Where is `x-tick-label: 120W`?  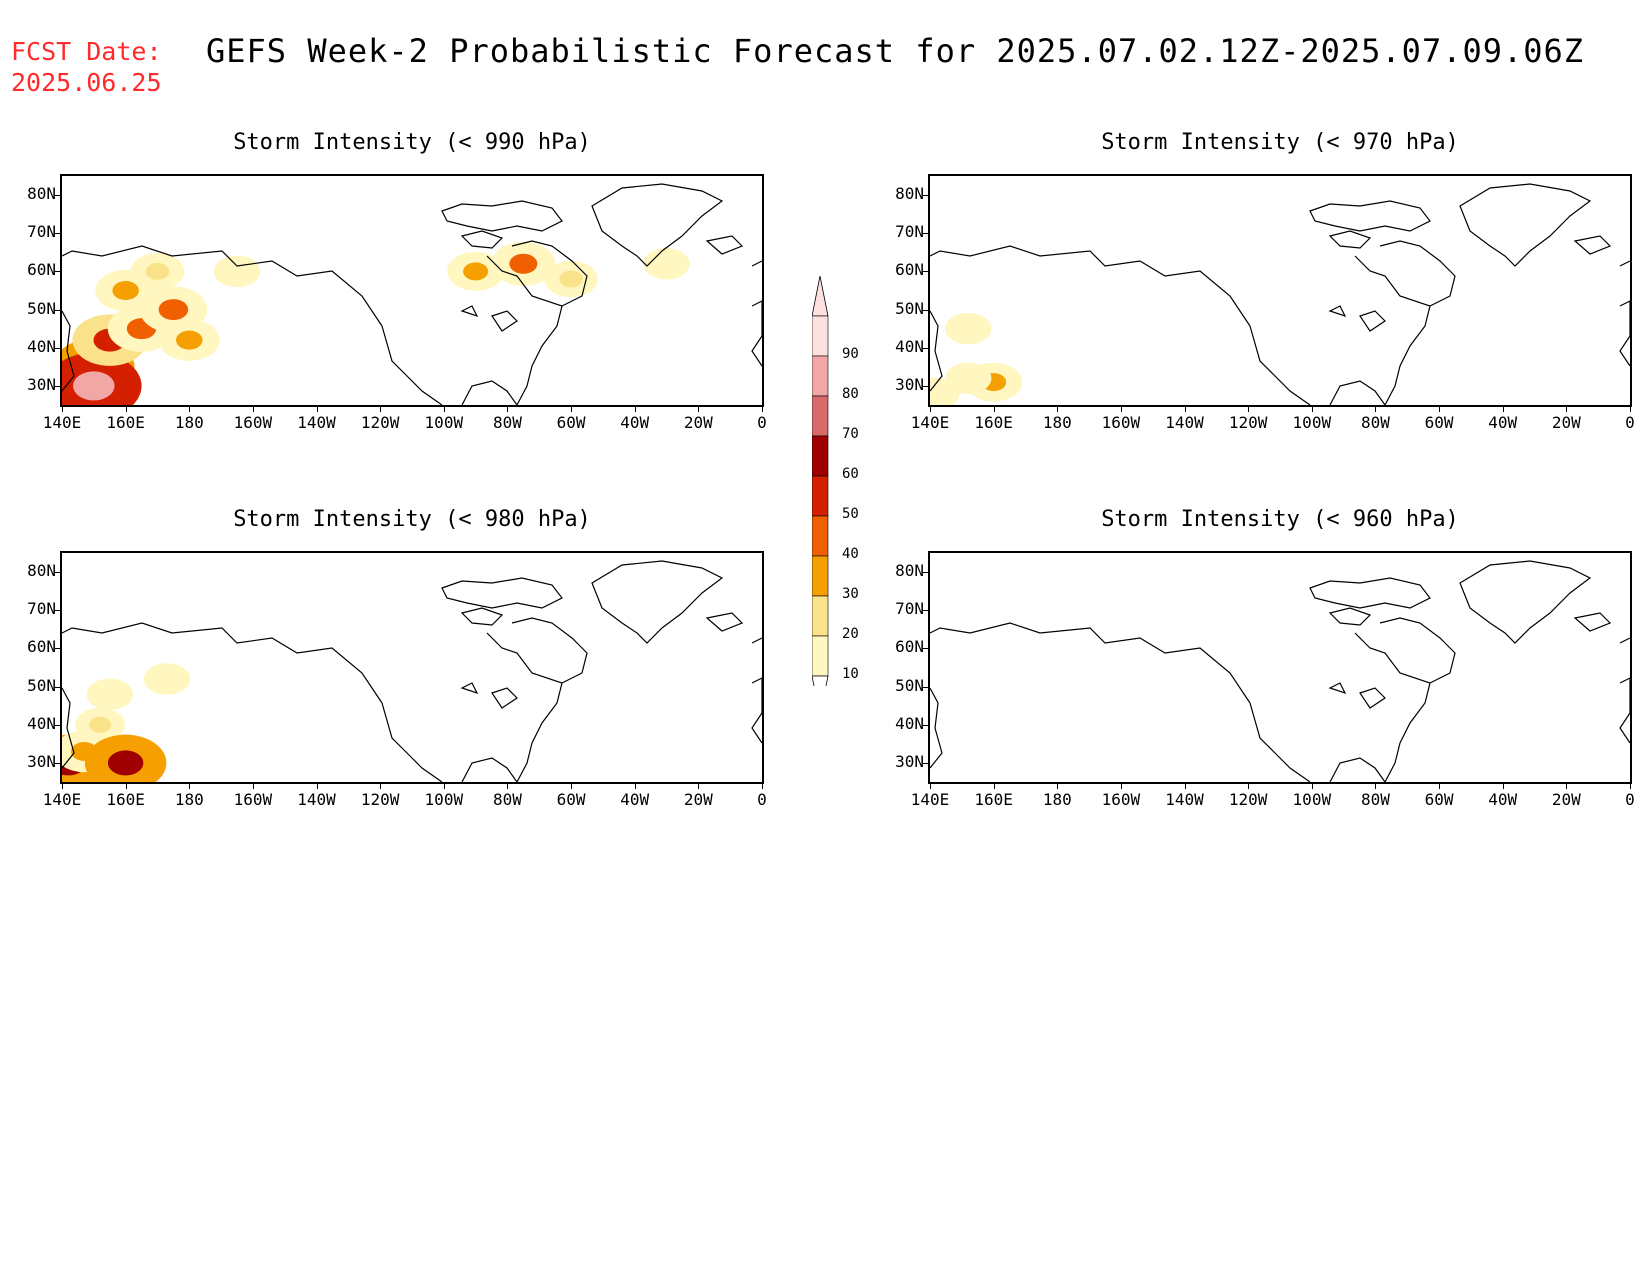 x-tick-label: 120W is located at coordinates (380, 422).